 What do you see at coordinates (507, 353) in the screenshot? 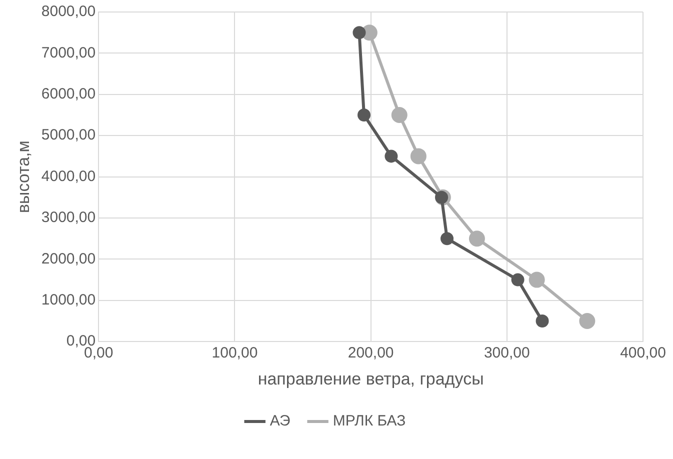
I see `x-tick-label: 300,00` at bounding box center [507, 353].